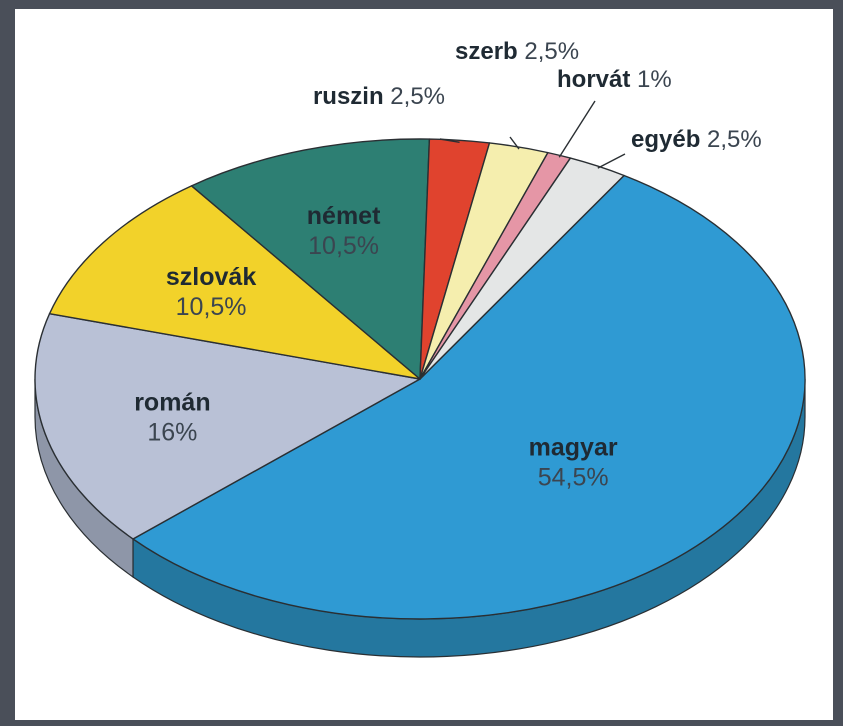 The height and width of the screenshot is (726, 843). What do you see at coordinates (573, 477) in the screenshot?
I see `slice-value-magyar: 54,5%` at bounding box center [573, 477].